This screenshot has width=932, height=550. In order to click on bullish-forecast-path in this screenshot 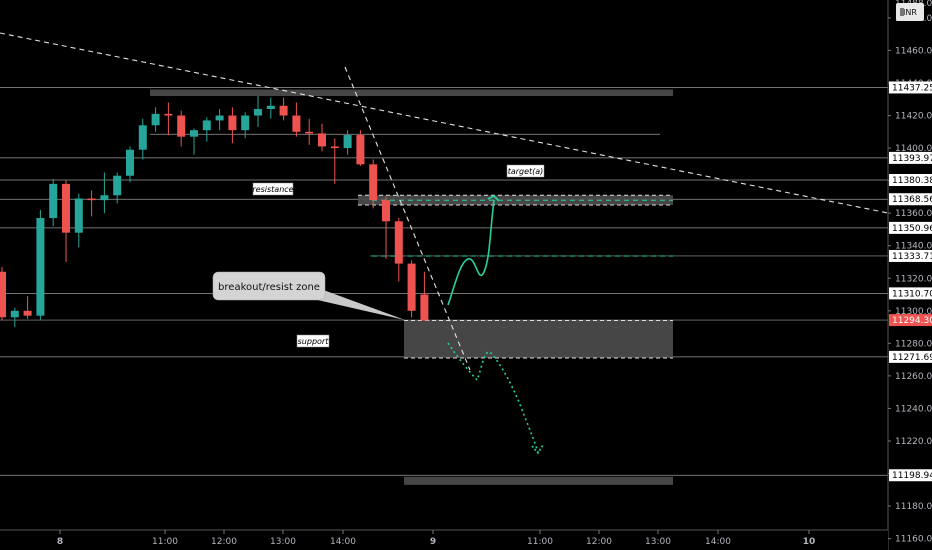, I will do `click(471, 252)`.